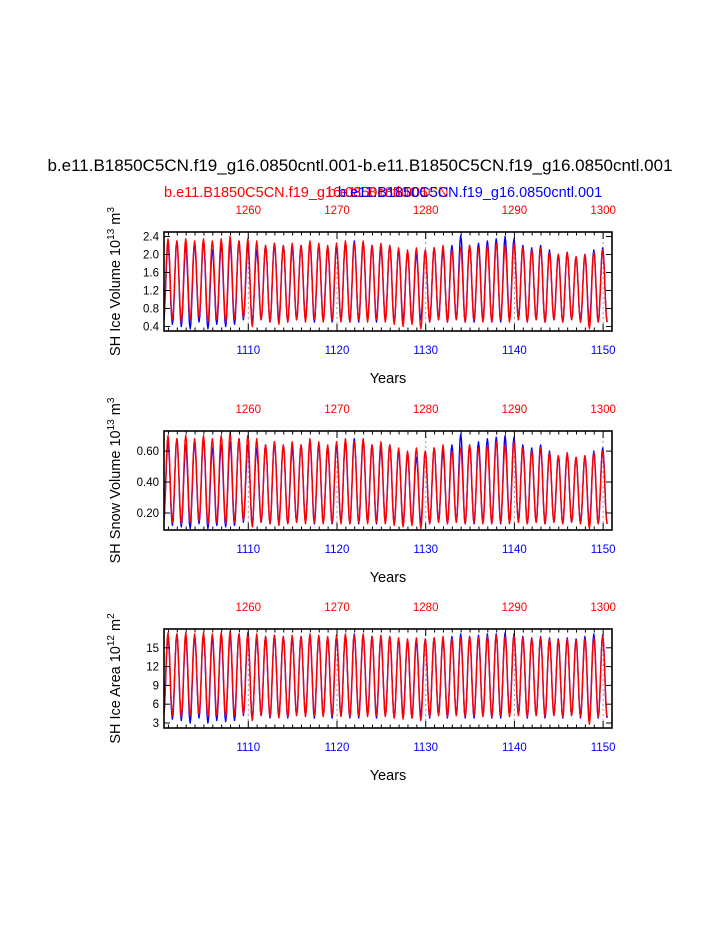 The image size is (723, 935). Describe the element at coordinates (388, 193) in the screenshot. I see `legend-overlap-title: b.e11.B1850C5CN` at that location.